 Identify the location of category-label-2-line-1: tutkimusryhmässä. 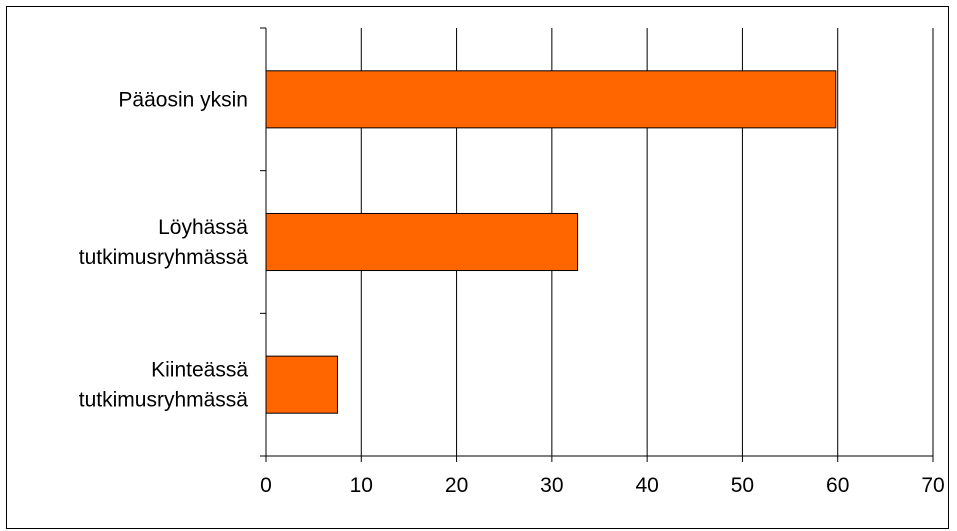
(164, 400).